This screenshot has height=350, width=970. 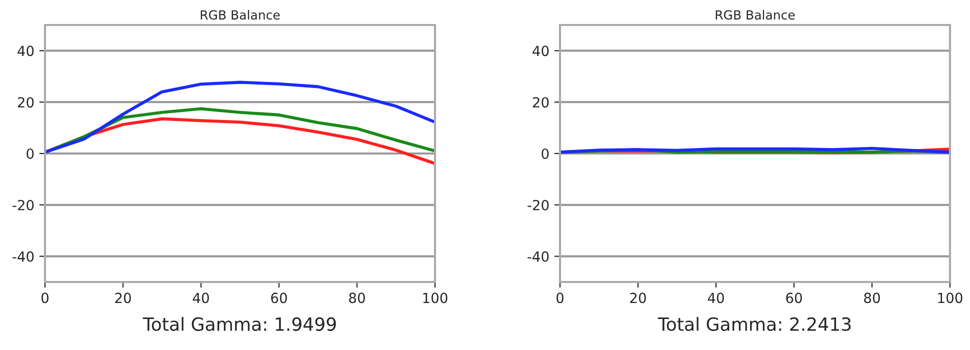 What do you see at coordinates (754, 323) in the screenshot?
I see `x-axis-title: Total Gamma: 2.2413` at bounding box center [754, 323].